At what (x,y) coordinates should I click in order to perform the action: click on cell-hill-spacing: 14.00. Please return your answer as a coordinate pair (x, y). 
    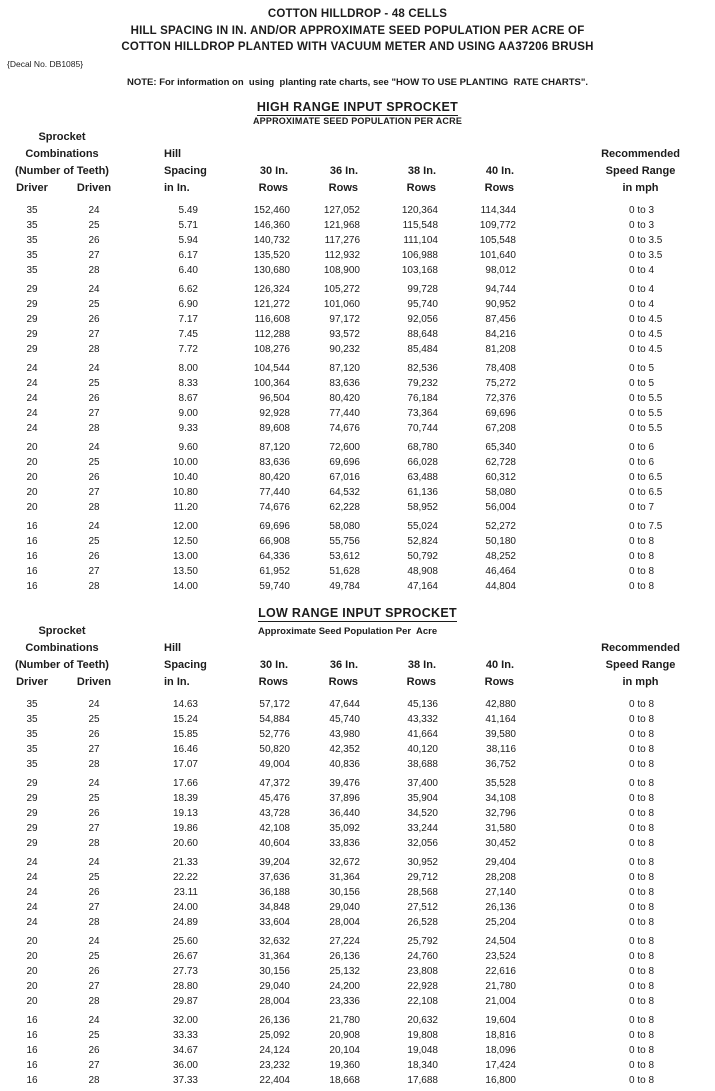
    Looking at the image, I should click on (185, 586).